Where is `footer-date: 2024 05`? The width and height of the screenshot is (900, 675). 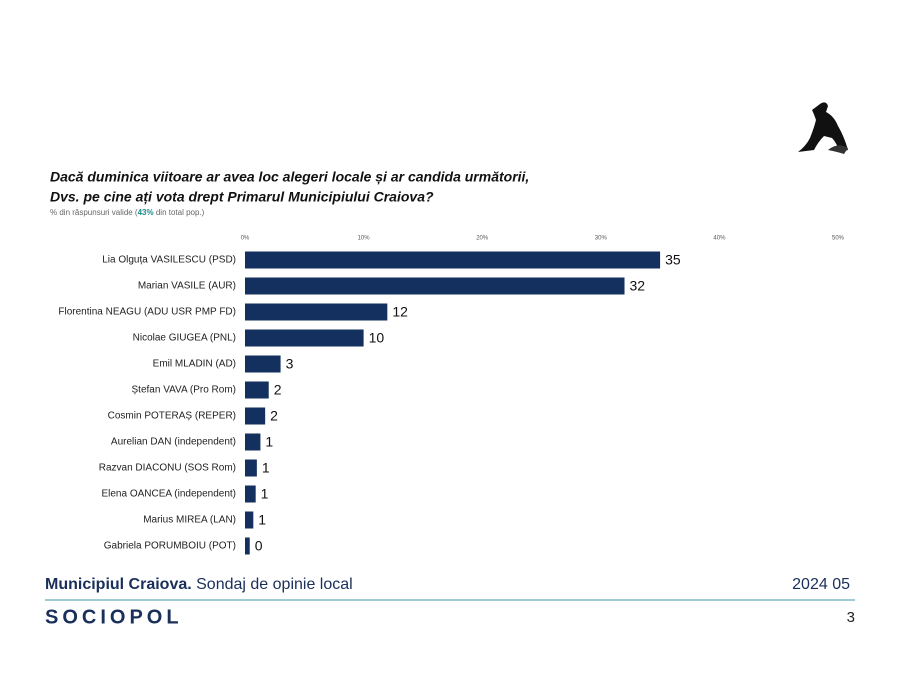
footer-date: 2024 05 is located at coordinates (821, 584).